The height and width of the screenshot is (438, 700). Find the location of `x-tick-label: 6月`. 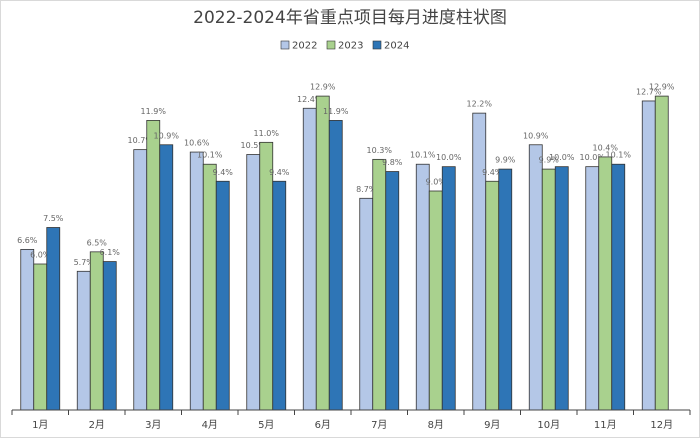

x-tick-label: 6月 is located at coordinates (323, 425).